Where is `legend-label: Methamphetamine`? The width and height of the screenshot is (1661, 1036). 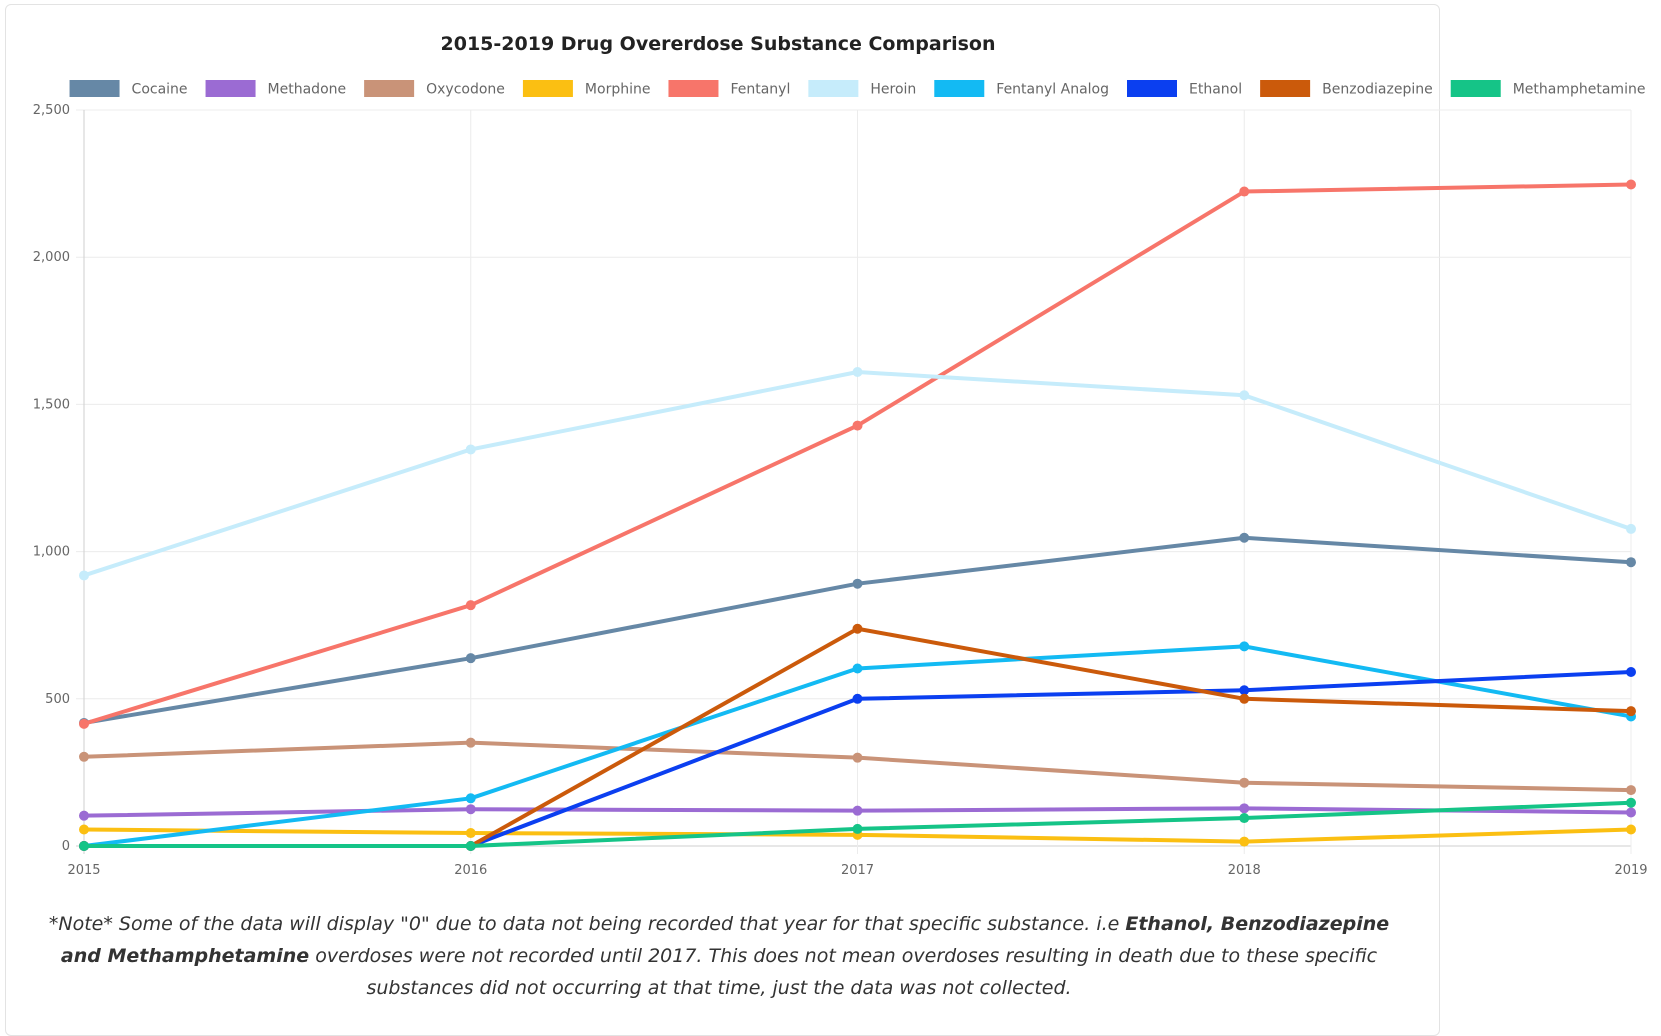 legend-label: Methamphetamine is located at coordinates (1579, 90).